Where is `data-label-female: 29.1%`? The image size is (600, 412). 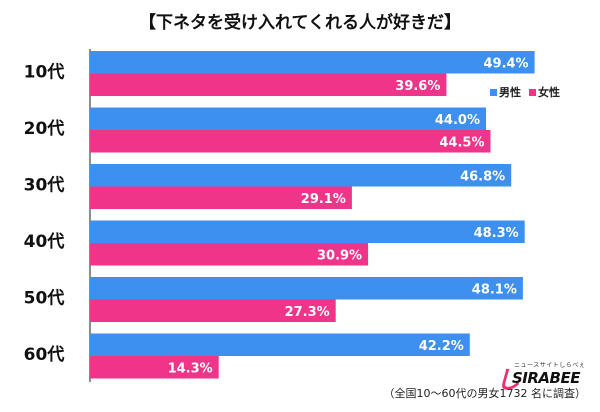 data-label-female: 29.1% is located at coordinates (323, 199).